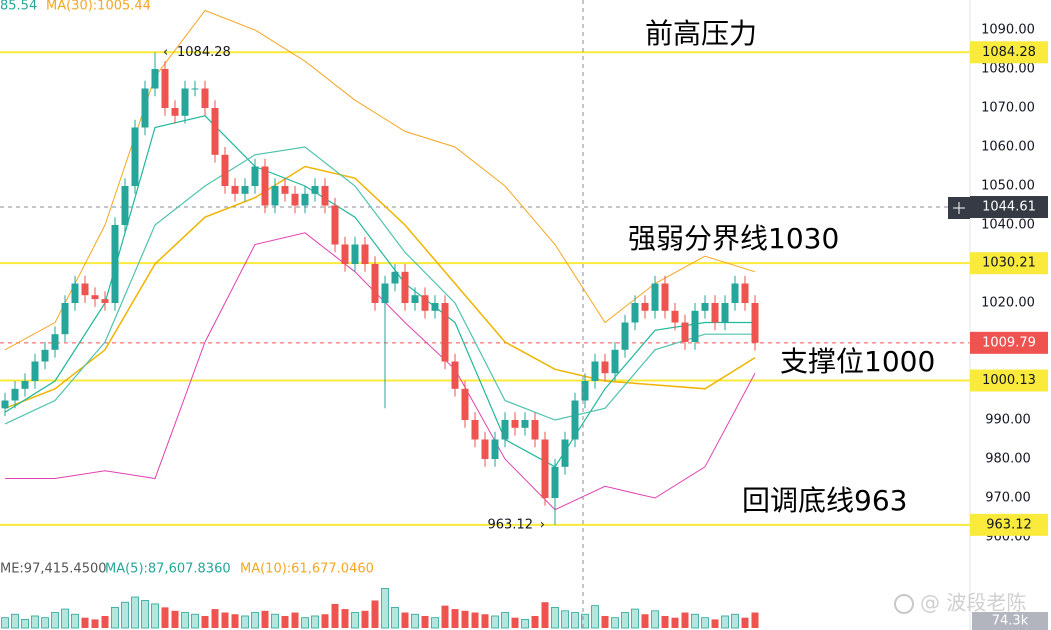  What do you see at coordinates (973, 603) in the screenshot?
I see `watermark: @ 波段老陈` at bounding box center [973, 603].